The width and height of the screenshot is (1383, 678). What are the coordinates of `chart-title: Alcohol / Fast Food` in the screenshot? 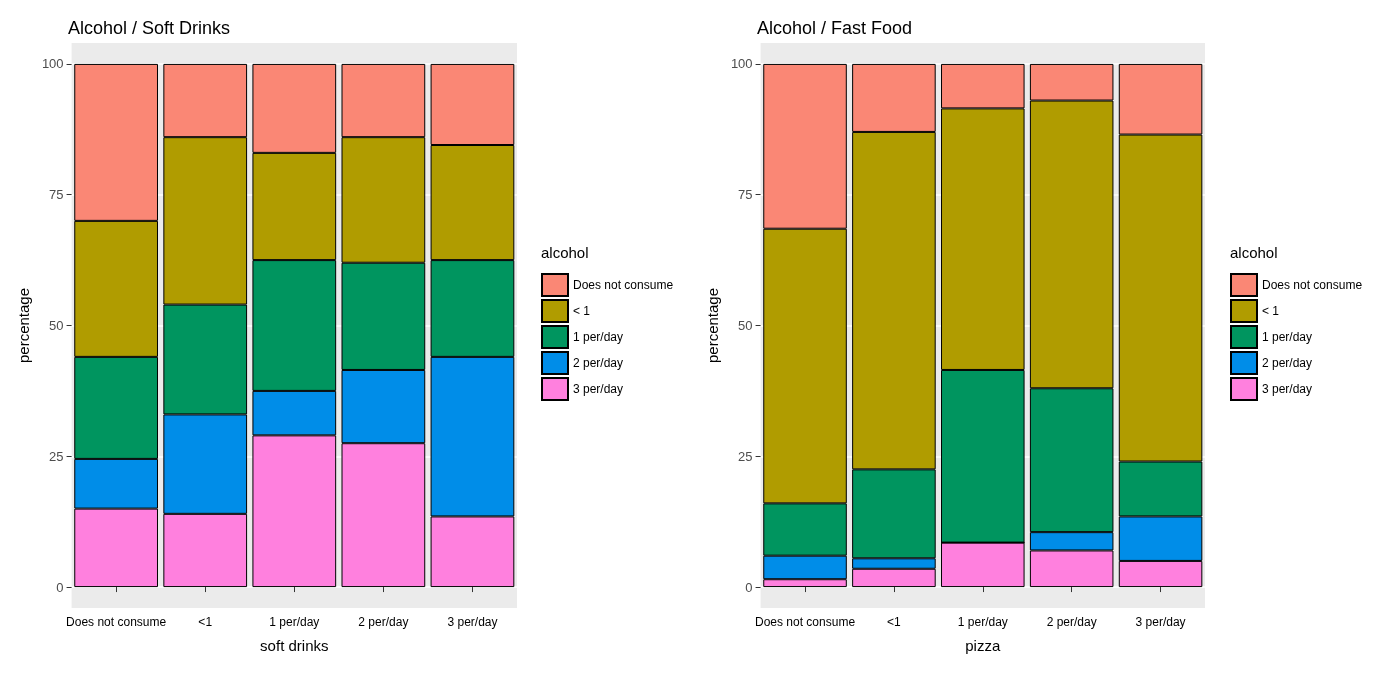 It's located at (835, 28).